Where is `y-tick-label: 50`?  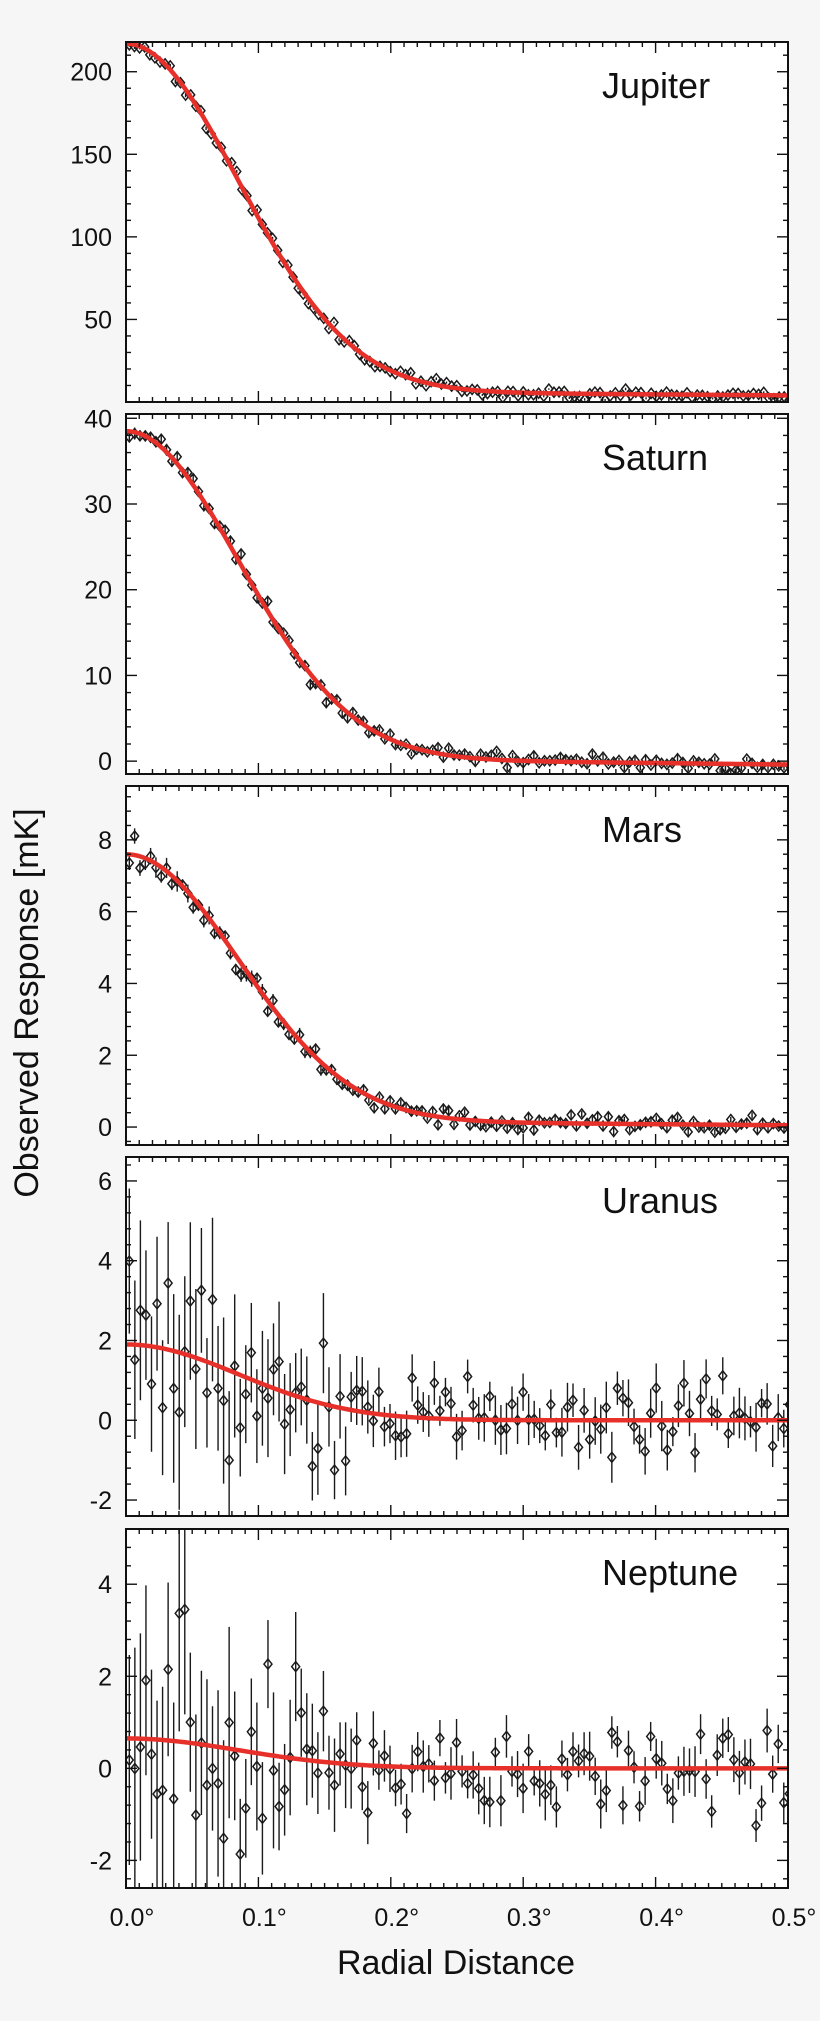
y-tick-label: 50 is located at coordinates (98, 320).